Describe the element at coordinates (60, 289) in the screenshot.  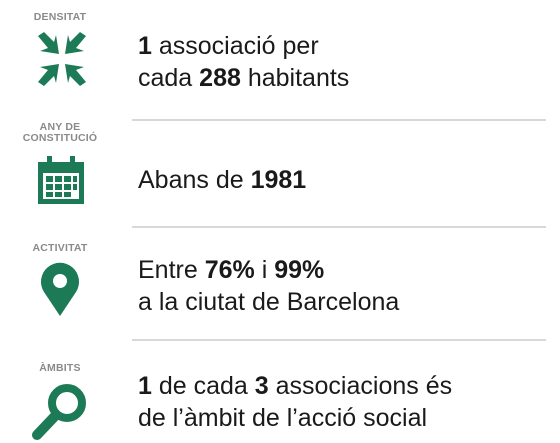
I see `location-icon` at that location.